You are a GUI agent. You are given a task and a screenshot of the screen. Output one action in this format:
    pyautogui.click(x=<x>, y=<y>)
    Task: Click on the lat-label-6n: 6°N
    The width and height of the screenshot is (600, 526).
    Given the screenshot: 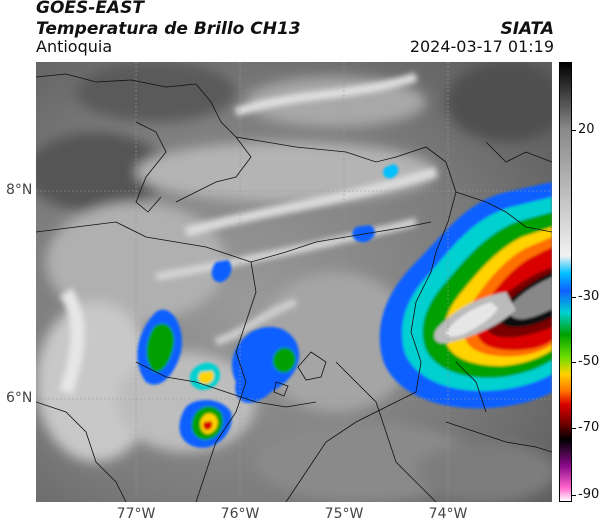 What is the action you would take?
    pyautogui.click(x=19, y=398)
    